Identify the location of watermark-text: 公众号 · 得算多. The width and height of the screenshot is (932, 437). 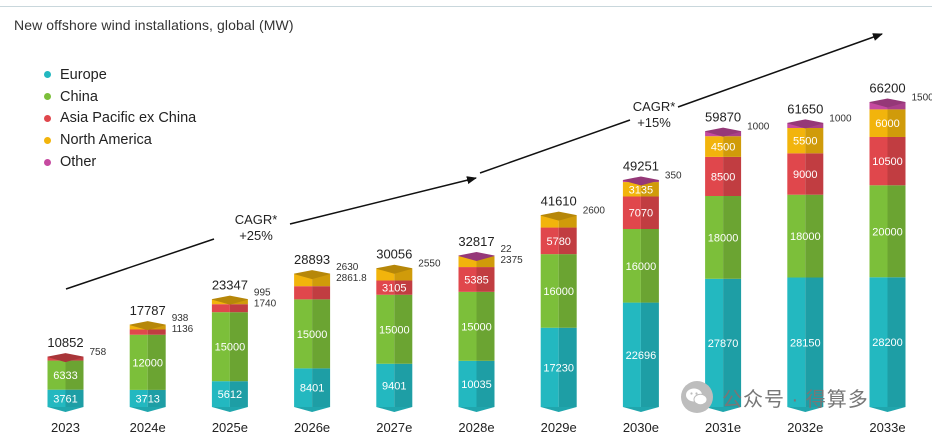
(795, 399).